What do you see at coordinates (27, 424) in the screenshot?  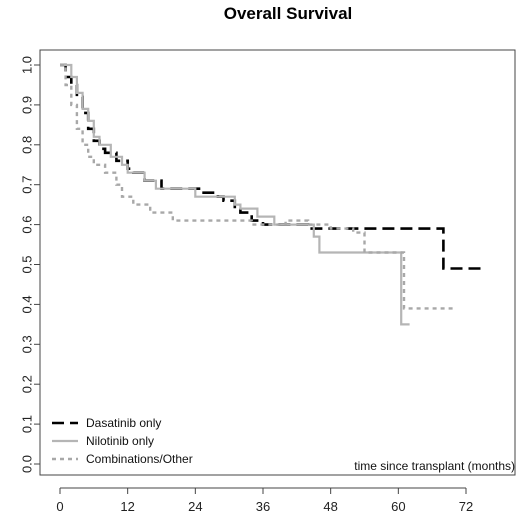 I see `y-tick-label: 0.1` at bounding box center [27, 424].